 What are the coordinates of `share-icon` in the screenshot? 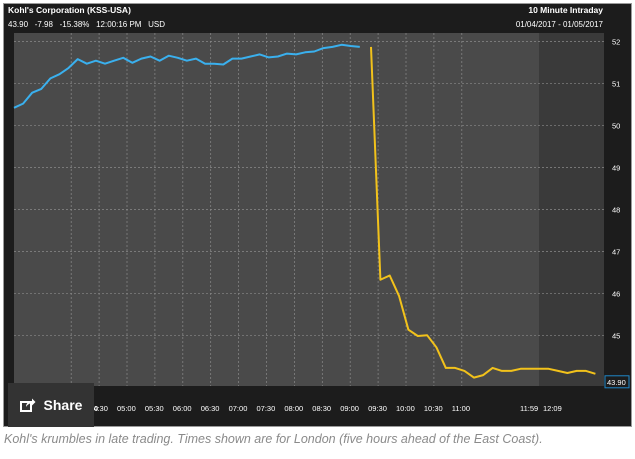 It's located at (27, 405).